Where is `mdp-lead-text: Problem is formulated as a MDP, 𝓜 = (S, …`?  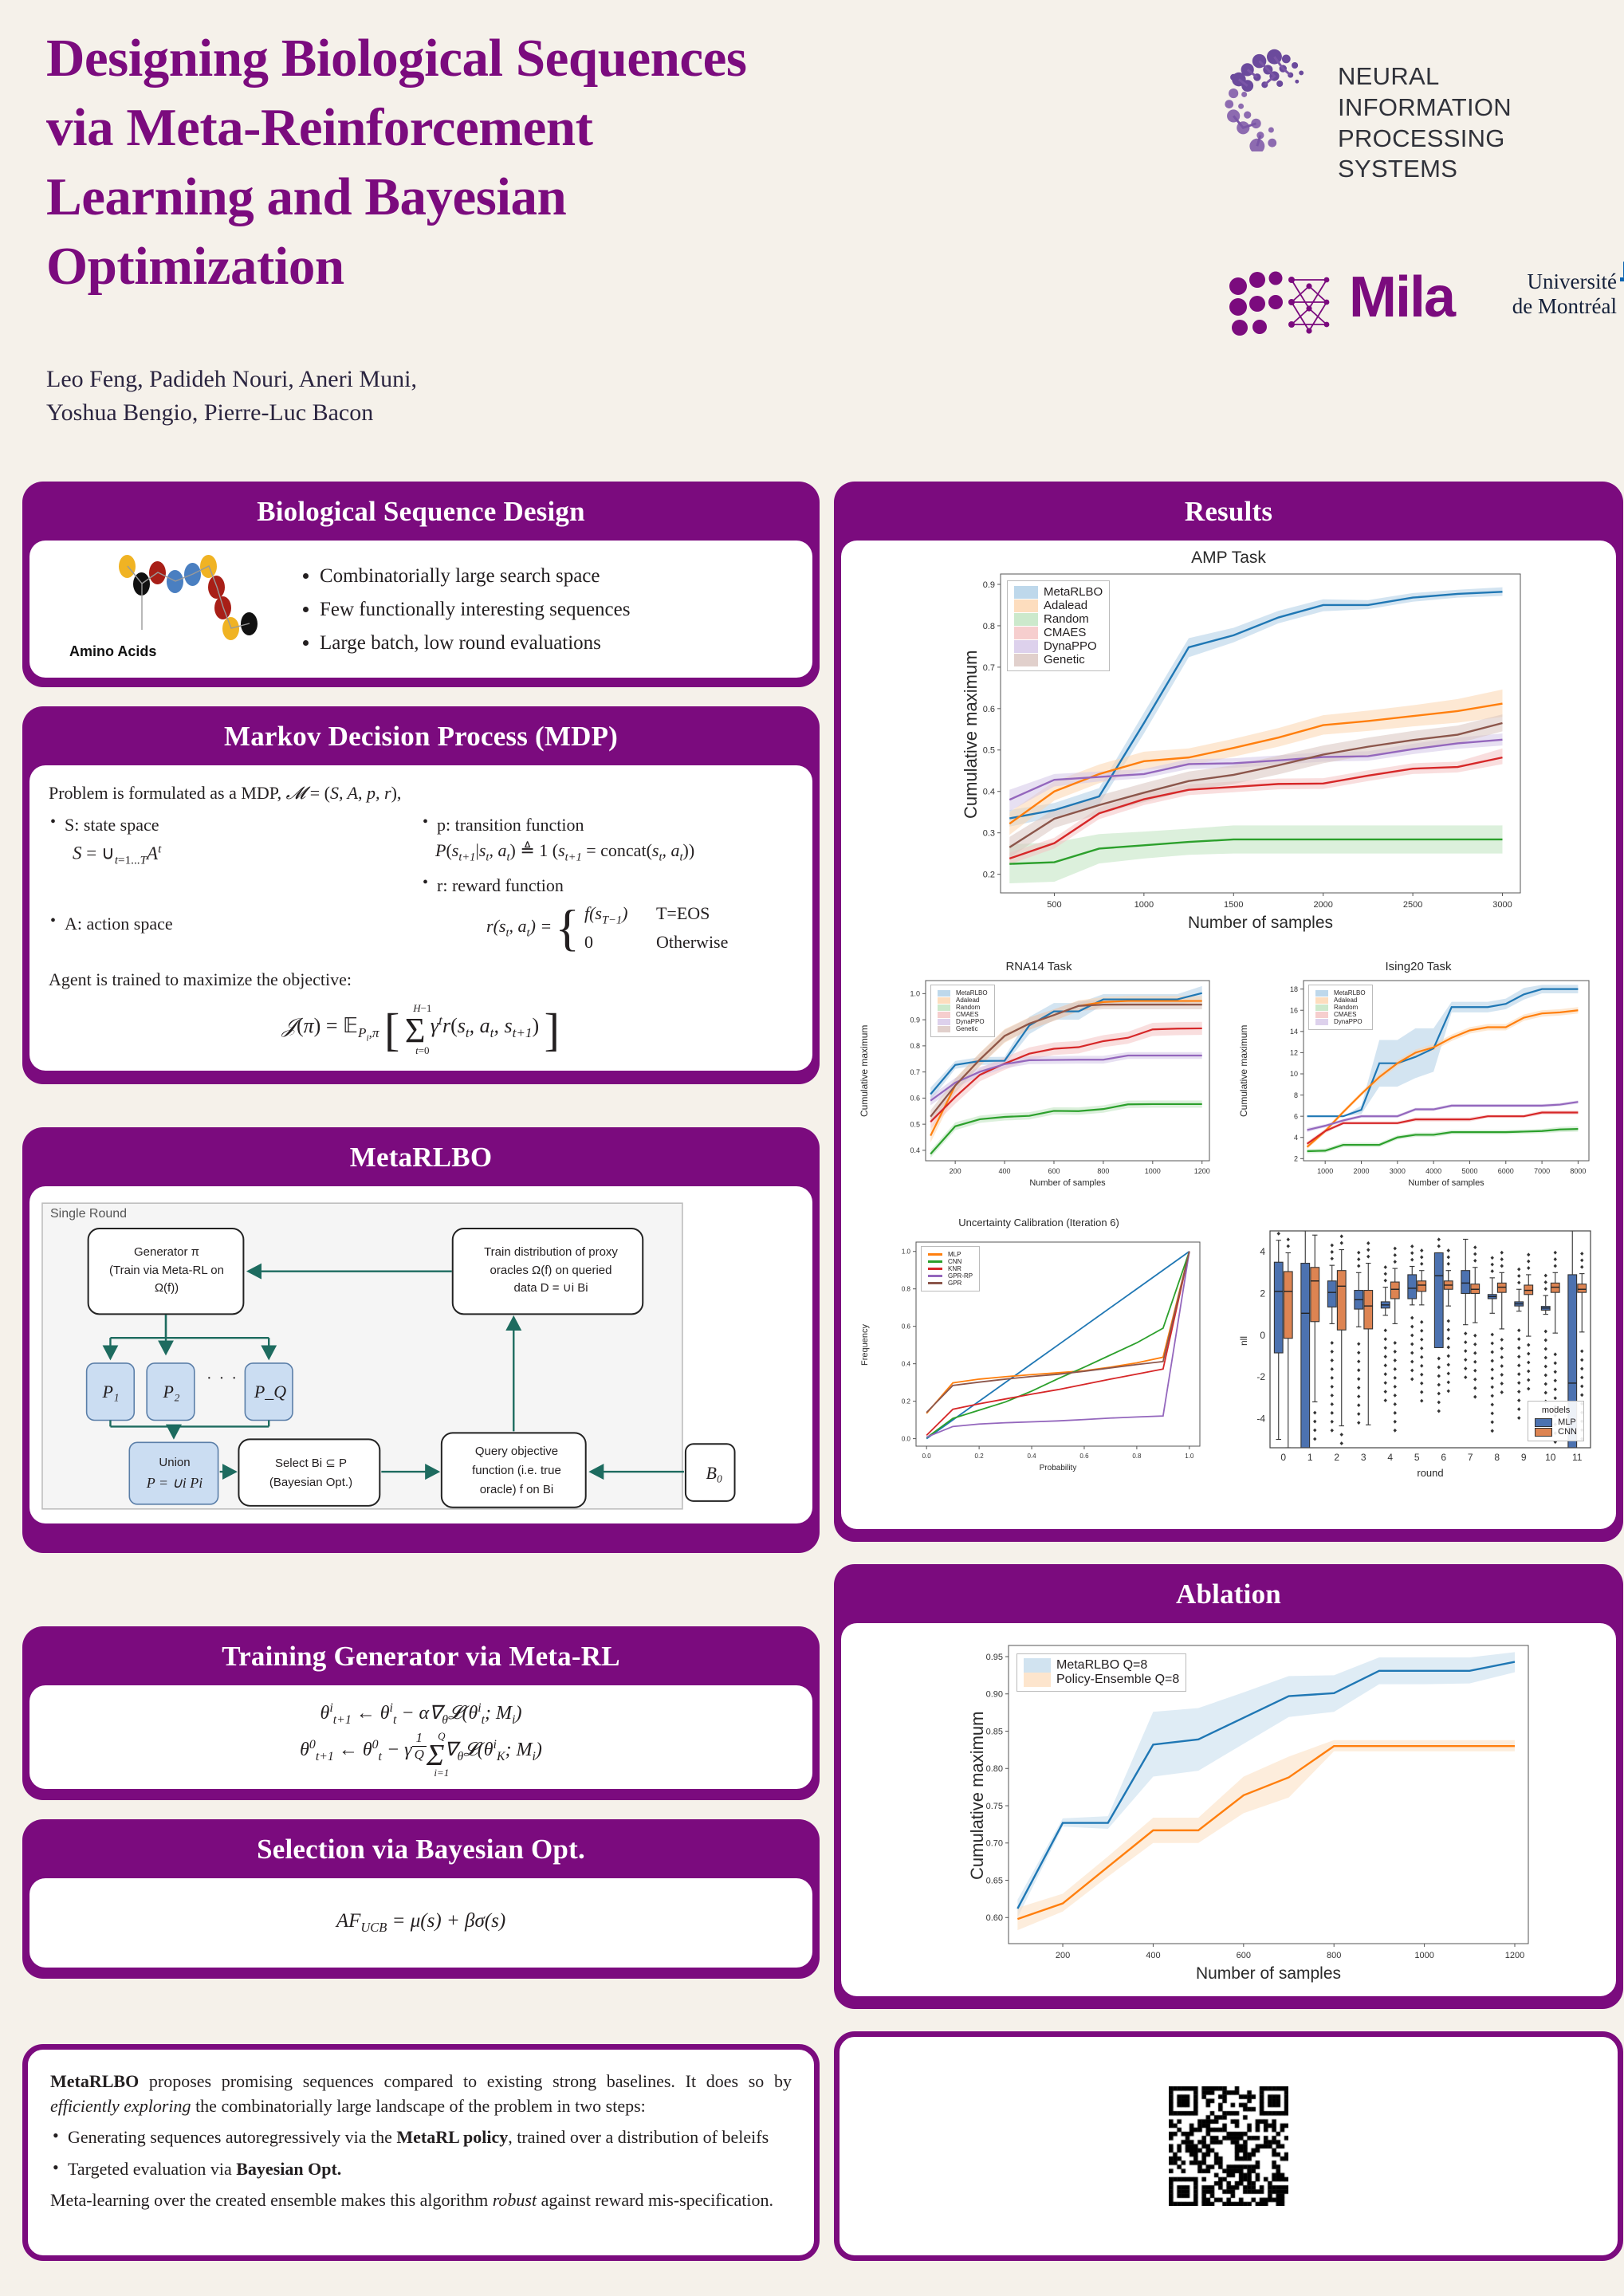
mdp-lead-text: Problem is formulated as a MDP, 𝓜 = (S, … is located at coordinates (226, 793).